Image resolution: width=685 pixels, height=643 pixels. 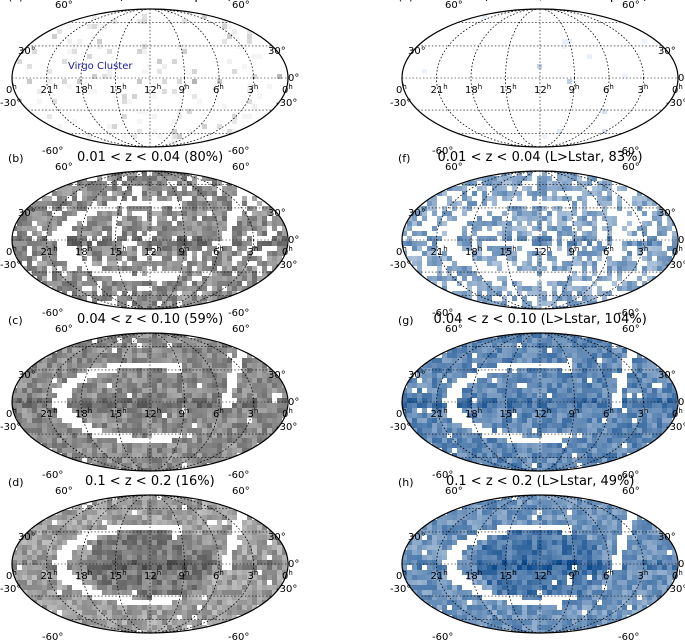 I want to click on lat-tick-label-right: -60°, so click(x=238, y=313).